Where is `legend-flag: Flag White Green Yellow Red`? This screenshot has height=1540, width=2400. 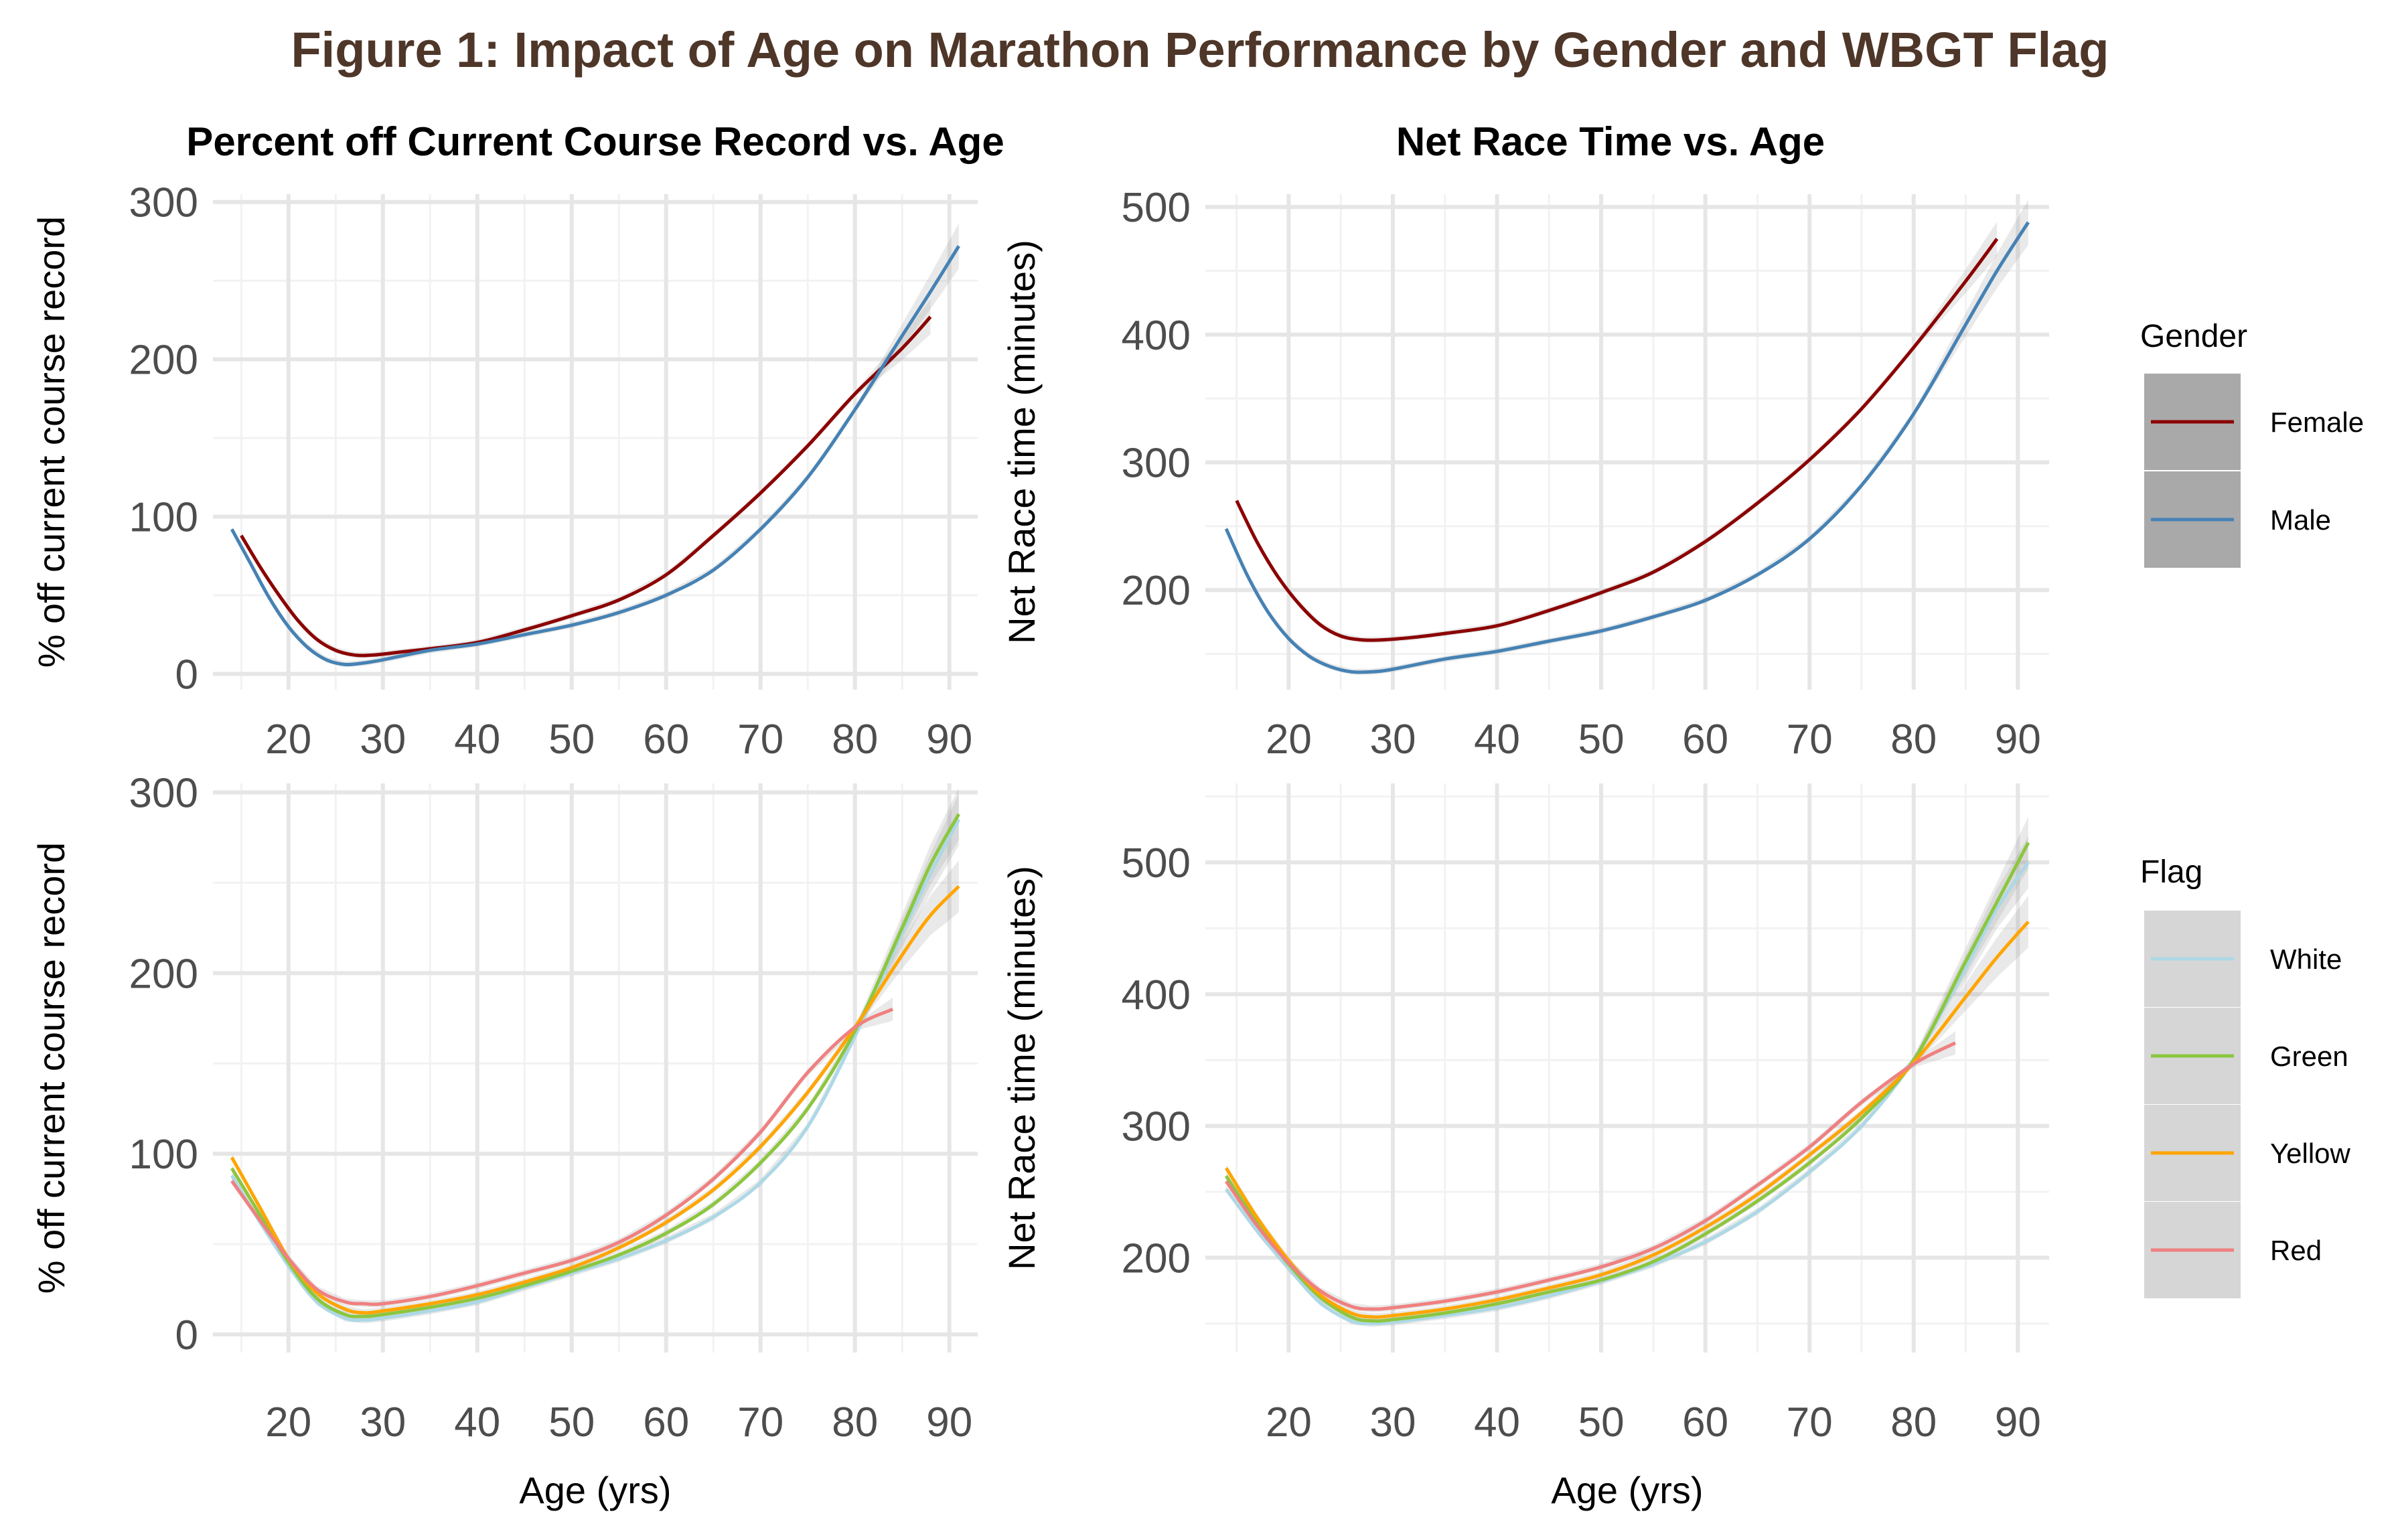
legend-flag: Flag White Green Yellow Red is located at coordinates (2245, 1076).